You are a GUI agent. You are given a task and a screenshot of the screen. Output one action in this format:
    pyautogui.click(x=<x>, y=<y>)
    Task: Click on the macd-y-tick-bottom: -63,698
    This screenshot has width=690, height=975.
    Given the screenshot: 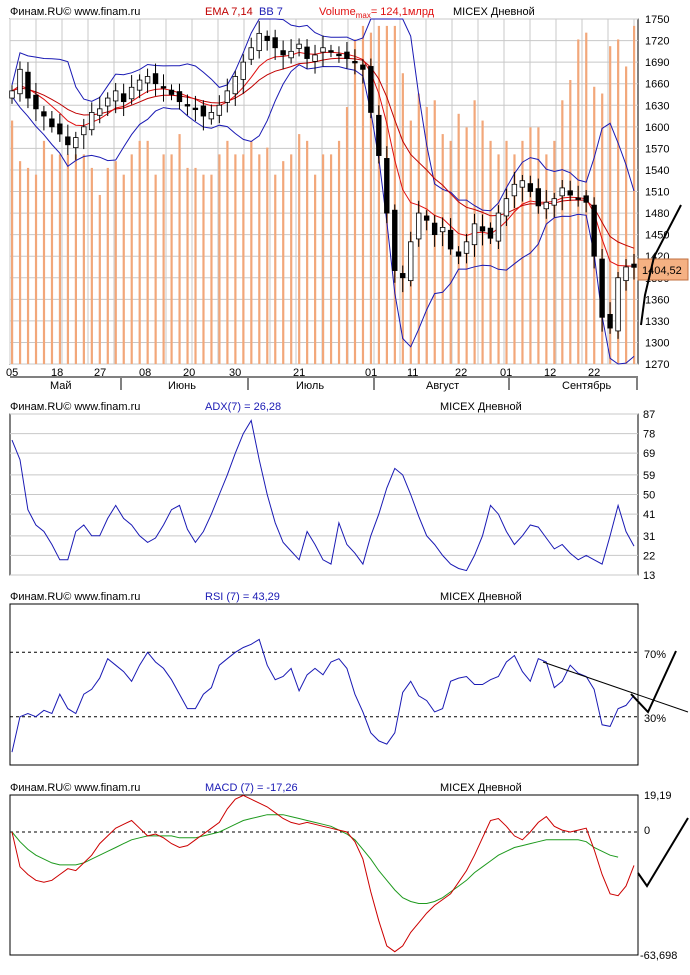 What is the action you would take?
    pyautogui.click(x=658, y=956)
    